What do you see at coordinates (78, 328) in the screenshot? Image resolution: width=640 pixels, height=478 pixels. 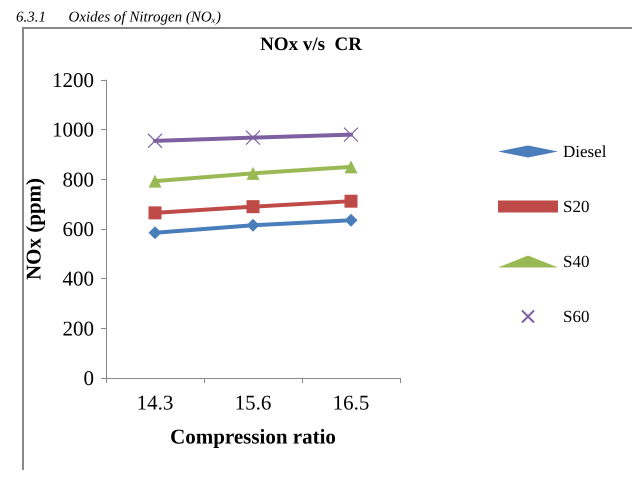 I see `y-tick-label: 200` at bounding box center [78, 328].